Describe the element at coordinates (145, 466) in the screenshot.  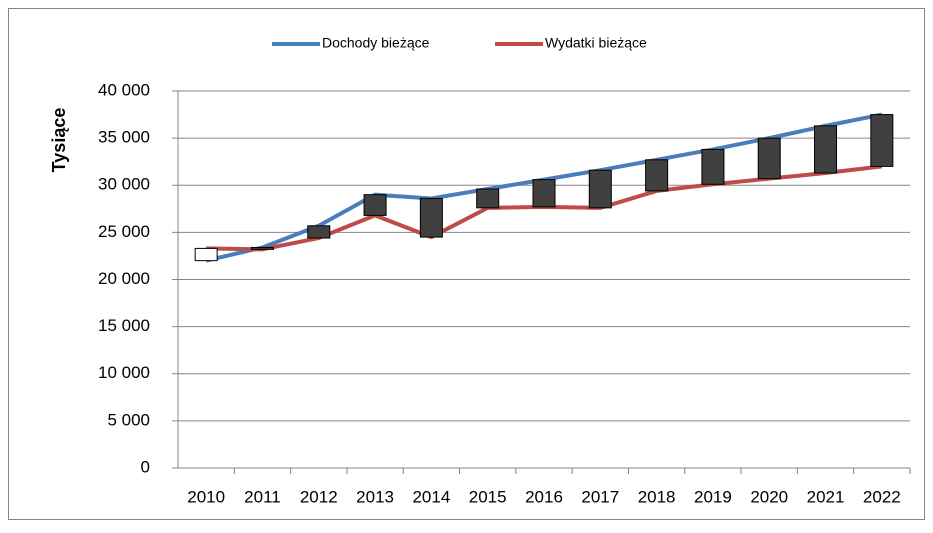
I see `y-tick-label: 0` at that location.